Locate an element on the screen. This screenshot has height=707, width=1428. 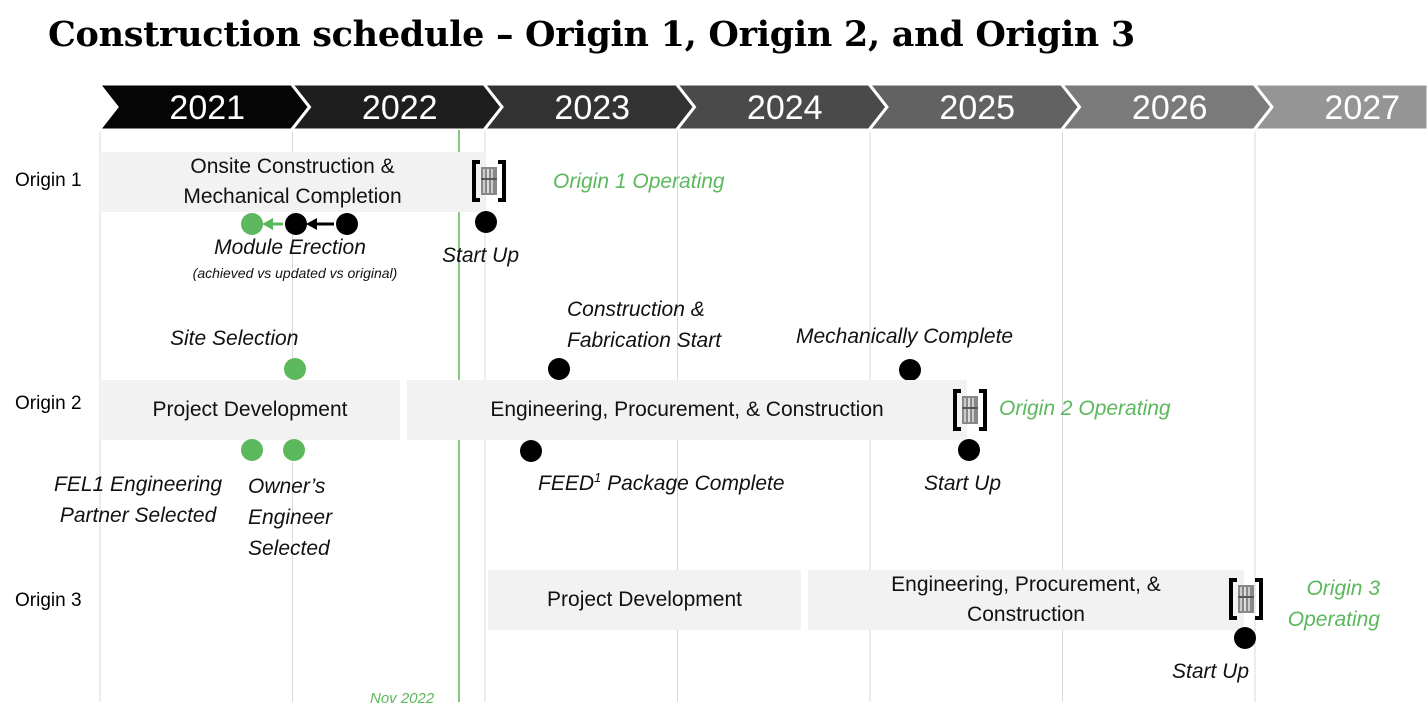
owners-line-3: Selected is located at coordinates (289, 548).